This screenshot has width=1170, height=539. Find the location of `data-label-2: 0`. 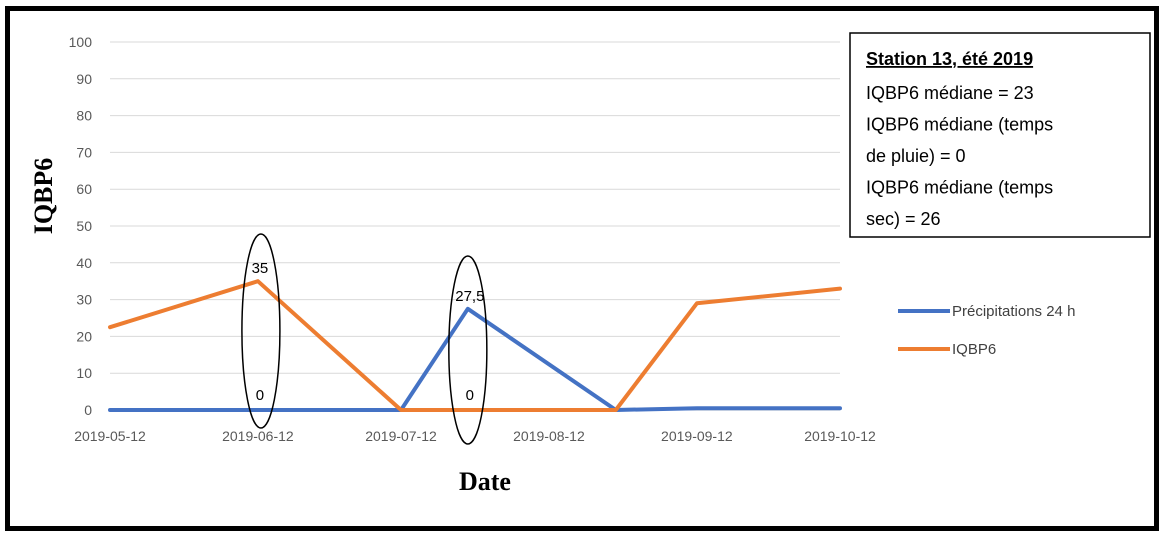

data-label-2: 0 is located at coordinates (260, 395).